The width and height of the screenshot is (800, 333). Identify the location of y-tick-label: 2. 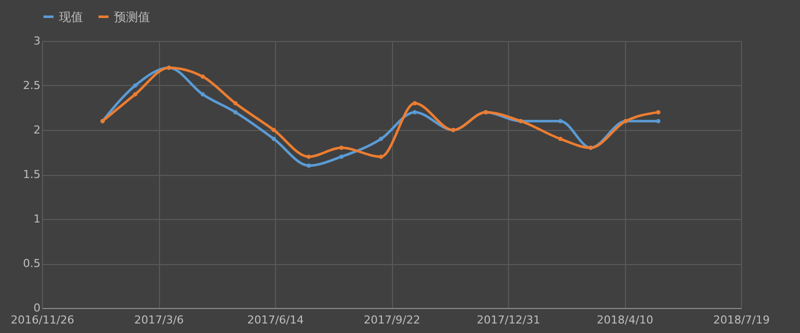
(37, 130).